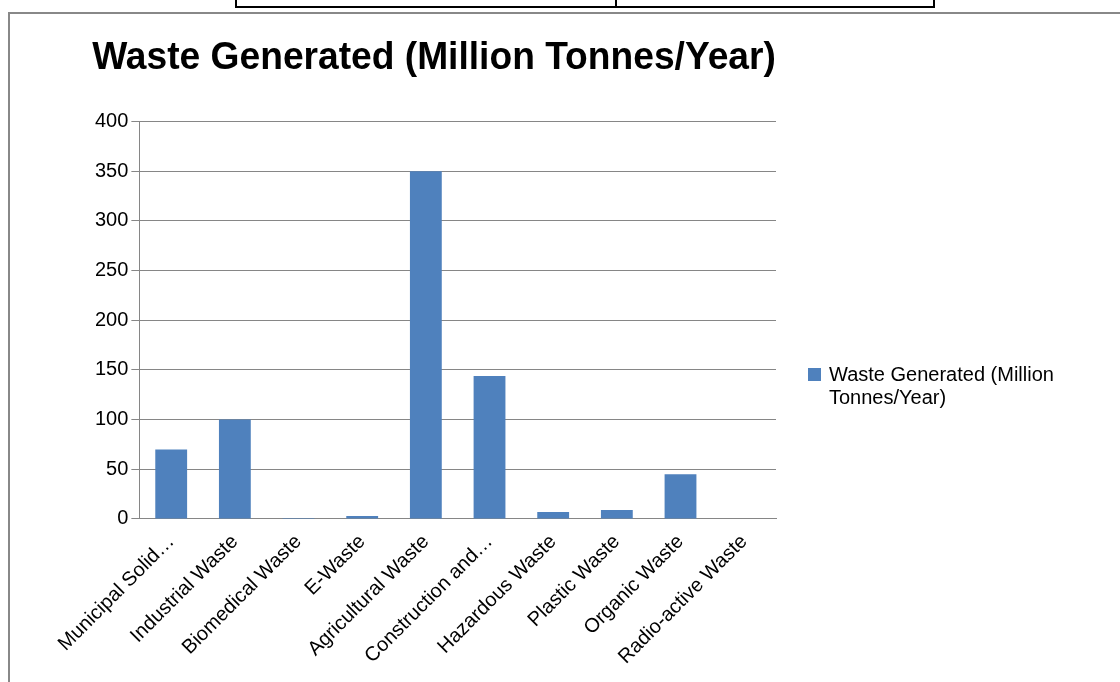 Image resolution: width=1120 pixels, height=682 pixels. I want to click on chart-title: Waste Generated (Million Tonnes/Year), so click(434, 56).